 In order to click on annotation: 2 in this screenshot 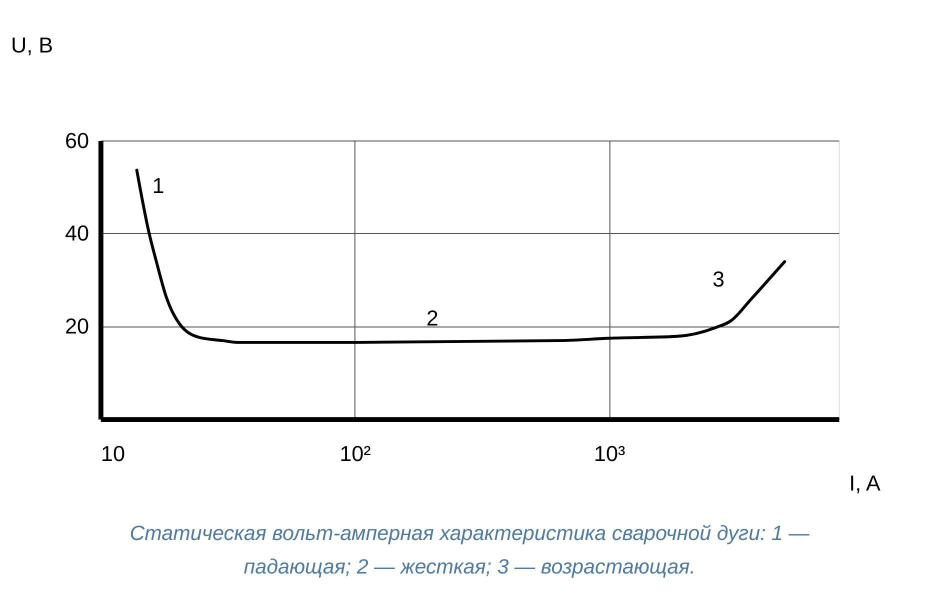, I will do `click(432, 317)`.